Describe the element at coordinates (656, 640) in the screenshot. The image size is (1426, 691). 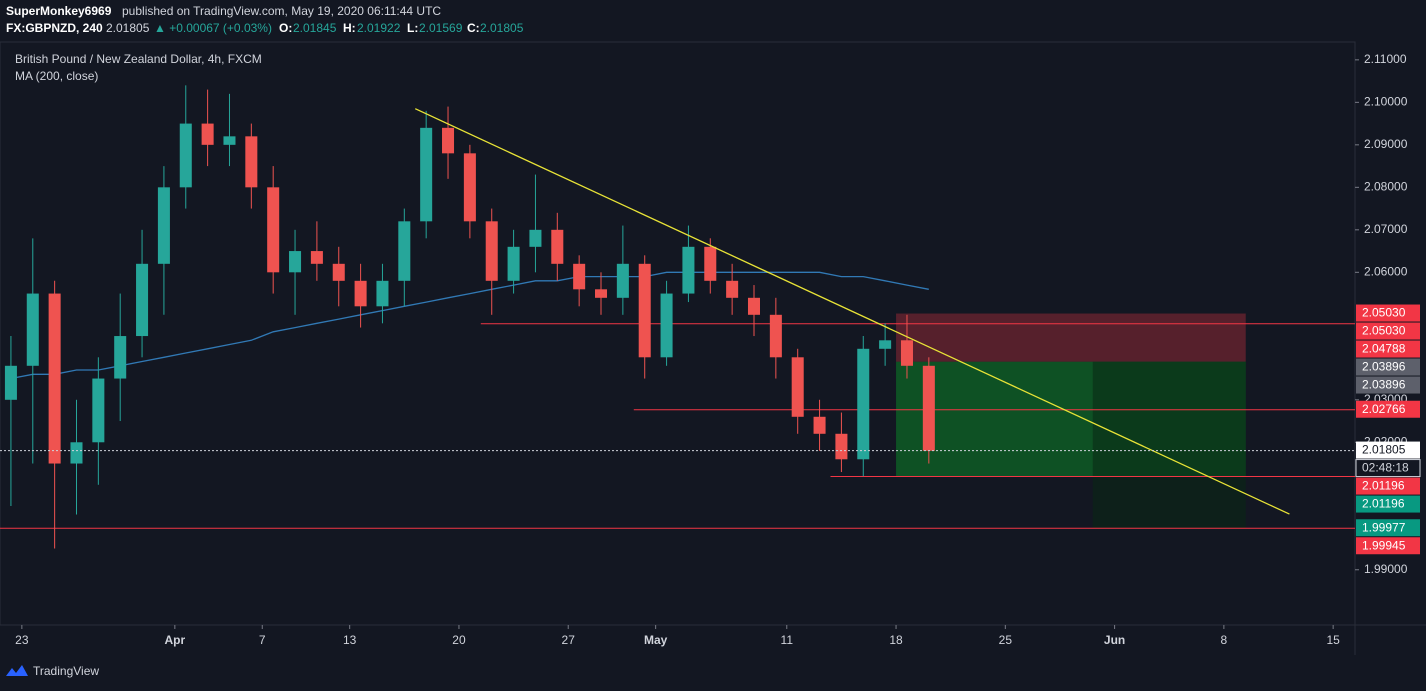
I see `x-tick-label: May` at that location.